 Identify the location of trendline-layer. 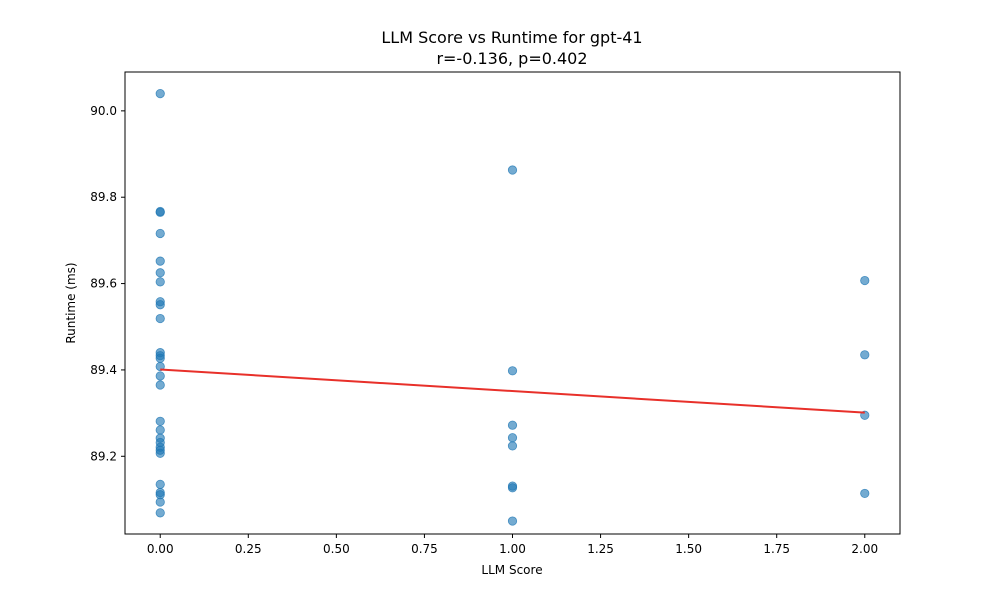
(512, 391).